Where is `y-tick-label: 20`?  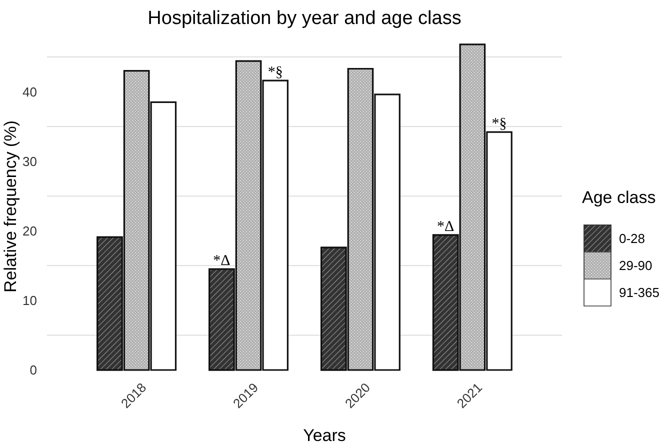
y-tick-label: 20 is located at coordinates (29, 230).